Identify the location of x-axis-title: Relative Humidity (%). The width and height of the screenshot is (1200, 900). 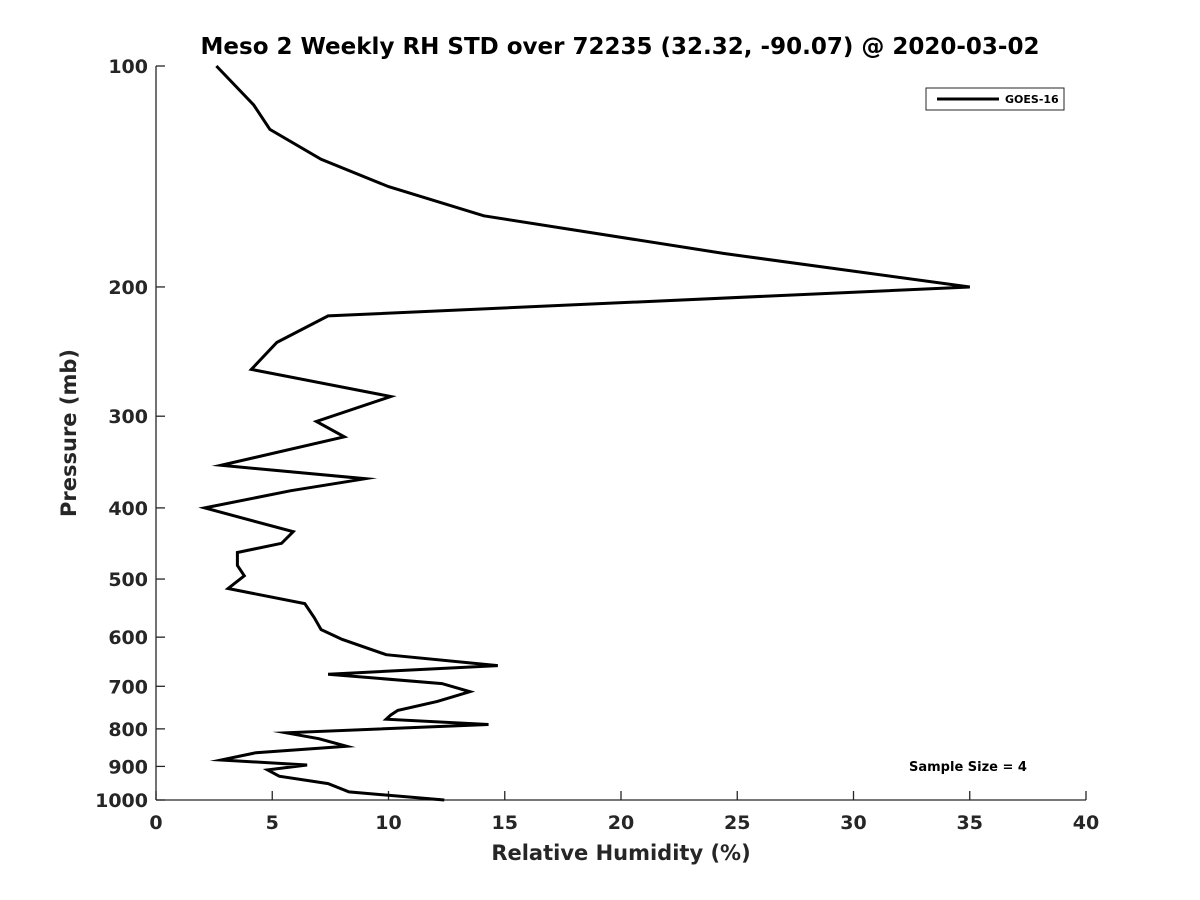
(620, 853).